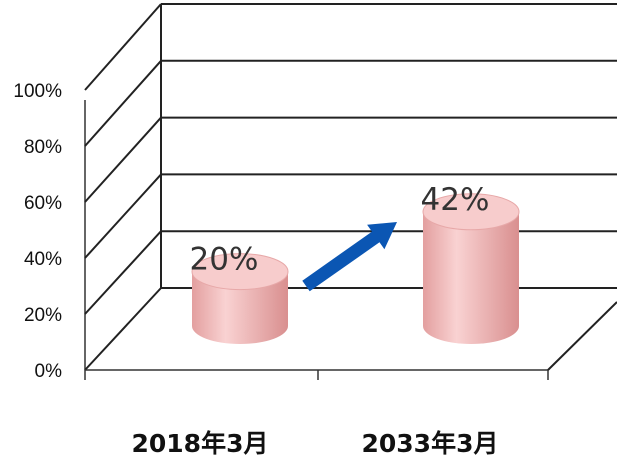 The width and height of the screenshot is (617, 463). I want to click on x-category-label: 2018年3月, so click(200, 443).